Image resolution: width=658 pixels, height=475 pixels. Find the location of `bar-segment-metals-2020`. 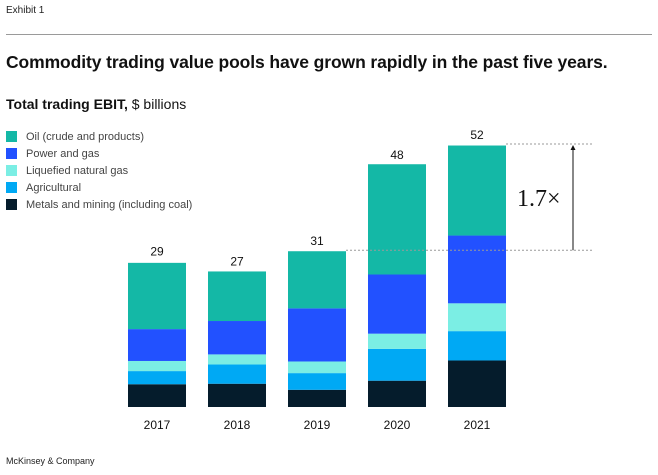

bar-segment-metals-2020 is located at coordinates (397, 393).